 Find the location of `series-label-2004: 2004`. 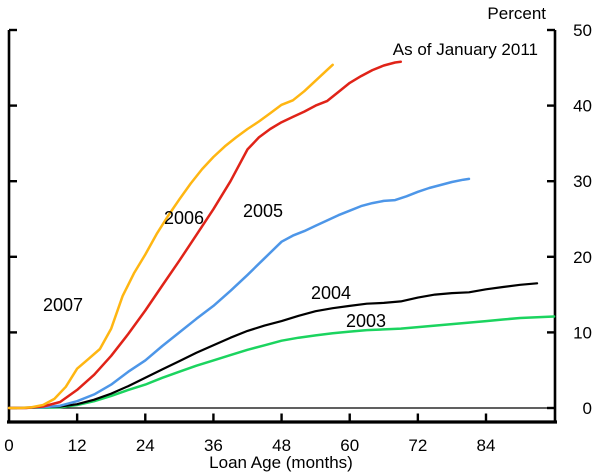

series-label-2004: 2004 is located at coordinates (331, 293).